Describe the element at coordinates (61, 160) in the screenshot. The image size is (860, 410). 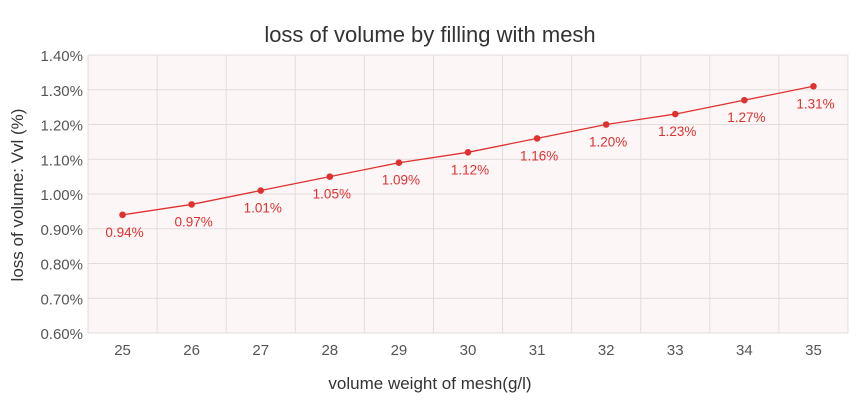
I see `y-tick-label: 1.10%` at that location.